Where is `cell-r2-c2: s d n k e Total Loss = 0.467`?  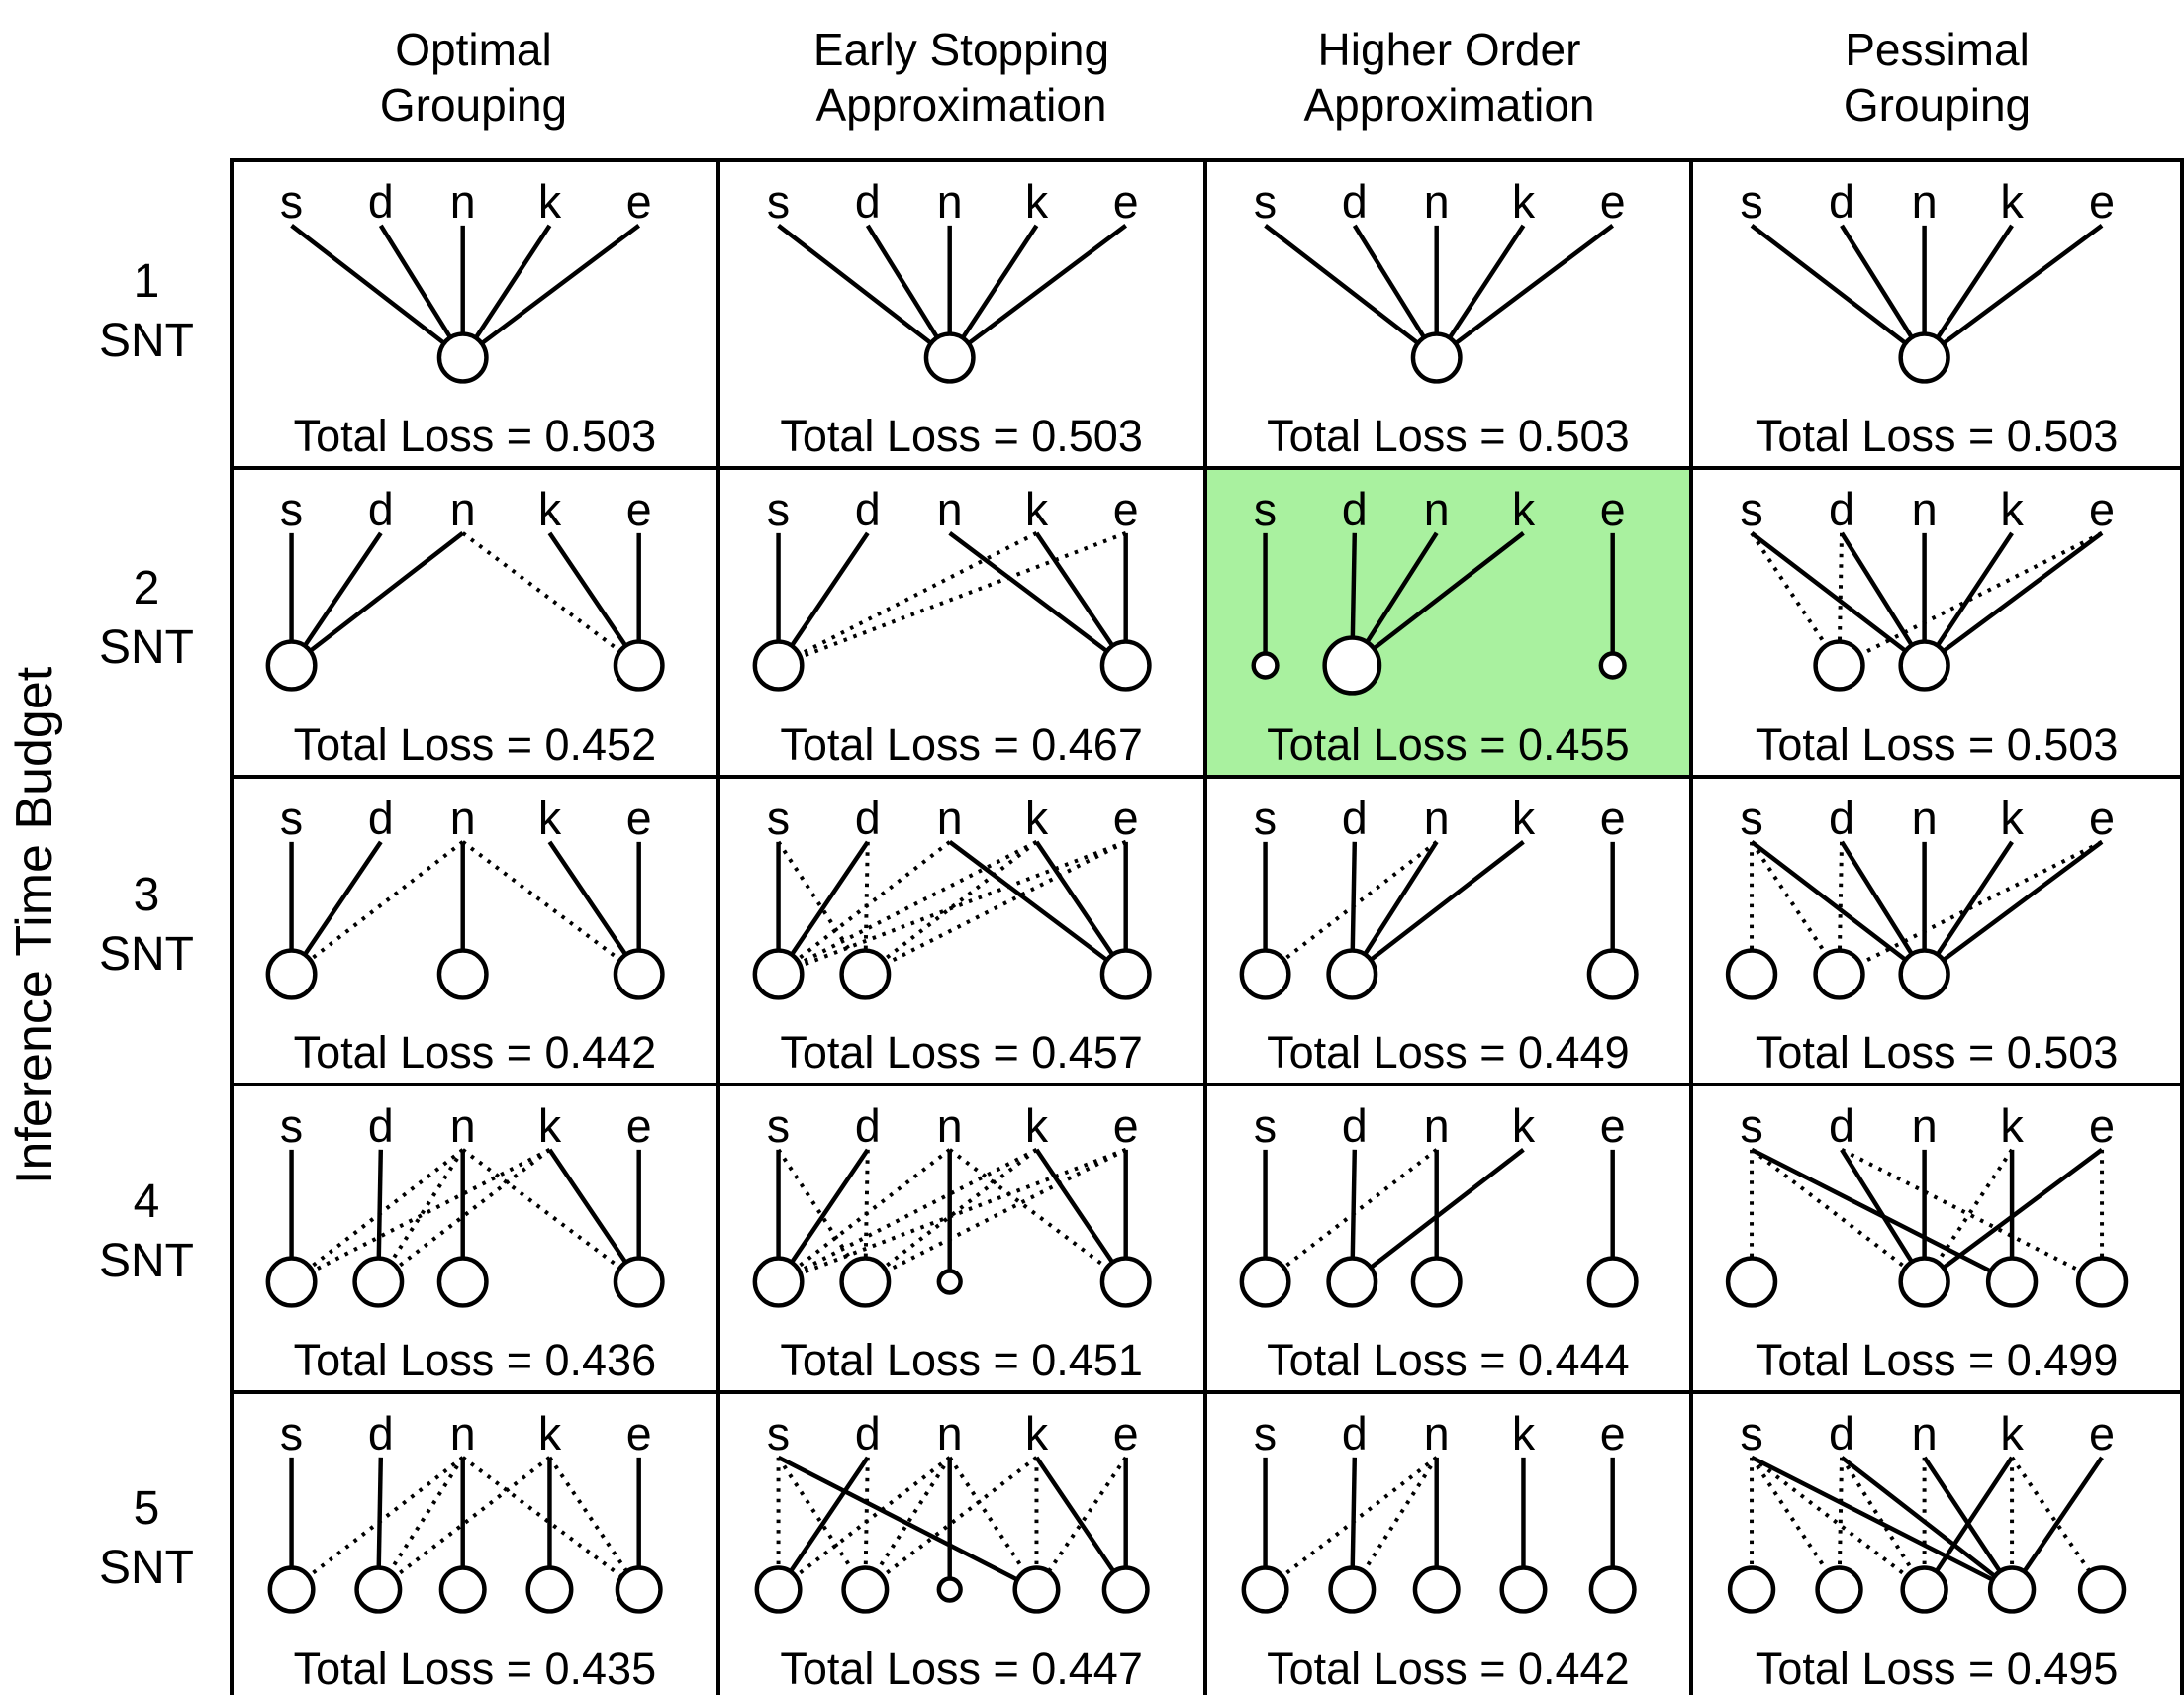 cell-r2-c2: s d n k e Total Loss = 0.467 is located at coordinates (963, 624).